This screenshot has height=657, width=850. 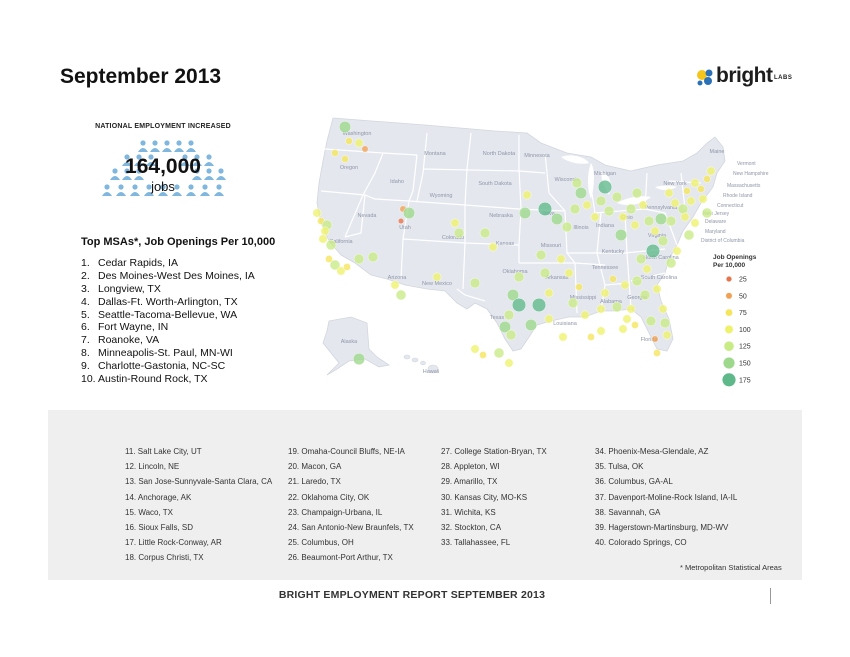 What do you see at coordinates (717, 152) in the screenshot?
I see `state-label: Maine` at bounding box center [717, 152].